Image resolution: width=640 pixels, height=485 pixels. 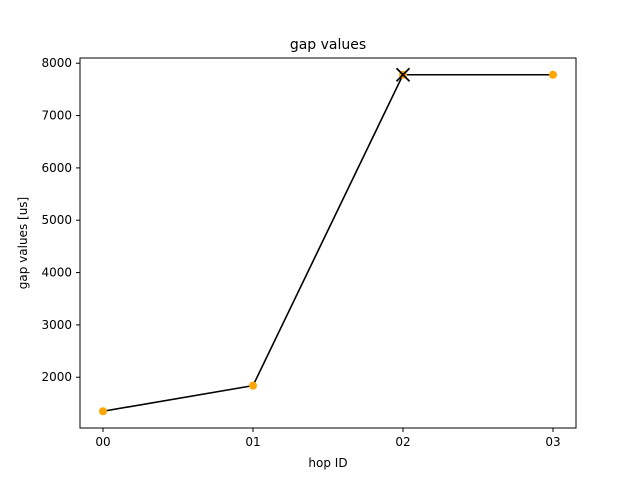 What do you see at coordinates (252, 442) in the screenshot?
I see `x-tick-label: 01` at bounding box center [252, 442].